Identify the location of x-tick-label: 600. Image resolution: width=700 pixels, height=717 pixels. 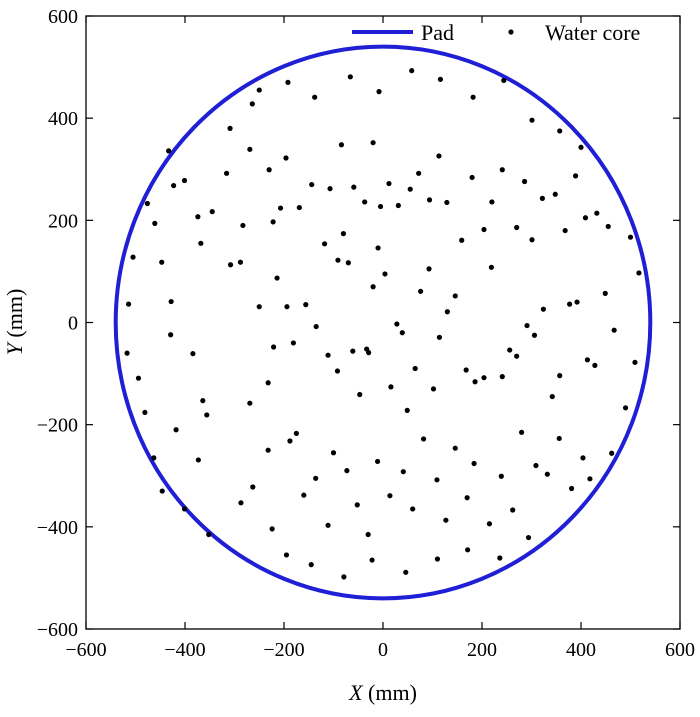
(680, 650).